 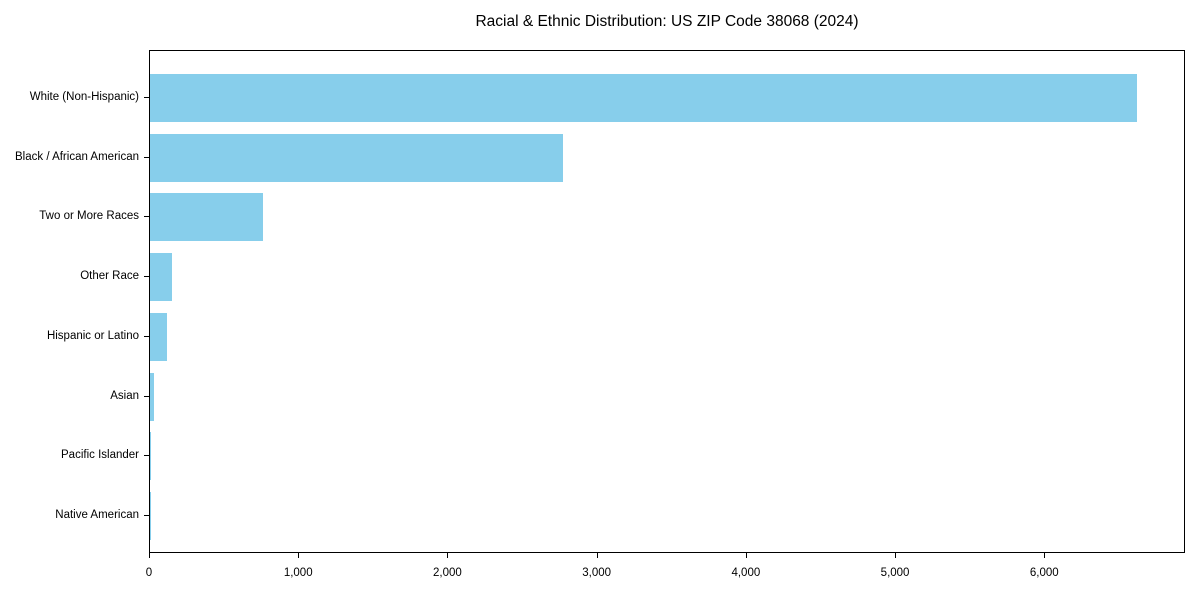 I want to click on x-tick-label: 6,000, so click(x=1044, y=573).